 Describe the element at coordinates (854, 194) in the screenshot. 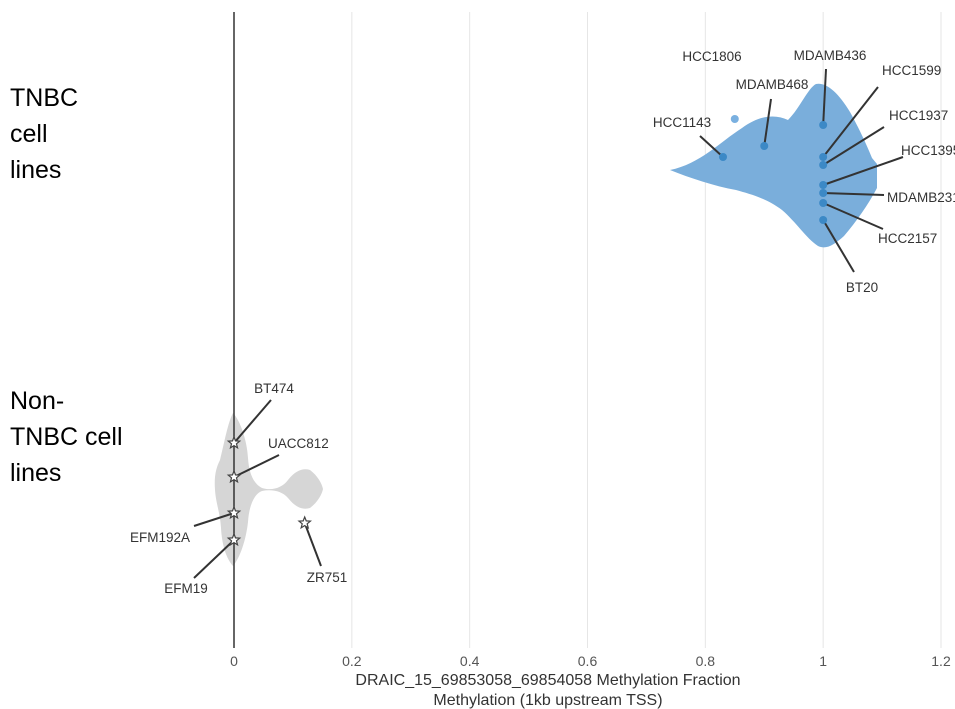

I see `leader-line-mdamb231` at that location.